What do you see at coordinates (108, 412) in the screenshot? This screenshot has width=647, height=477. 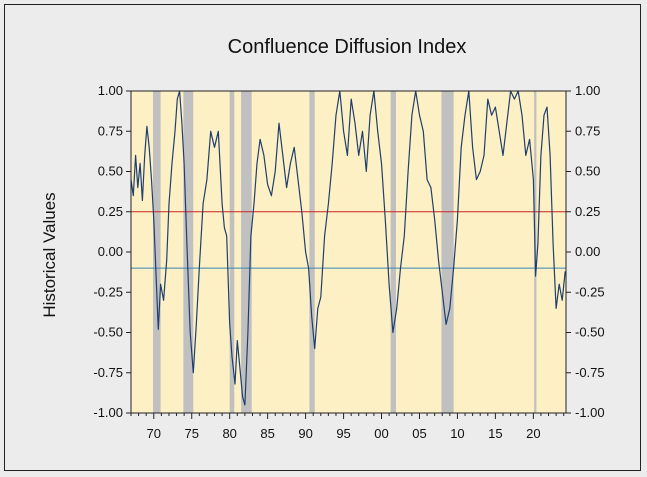 I see `y-tick-label-left: -1.00` at bounding box center [108, 412].